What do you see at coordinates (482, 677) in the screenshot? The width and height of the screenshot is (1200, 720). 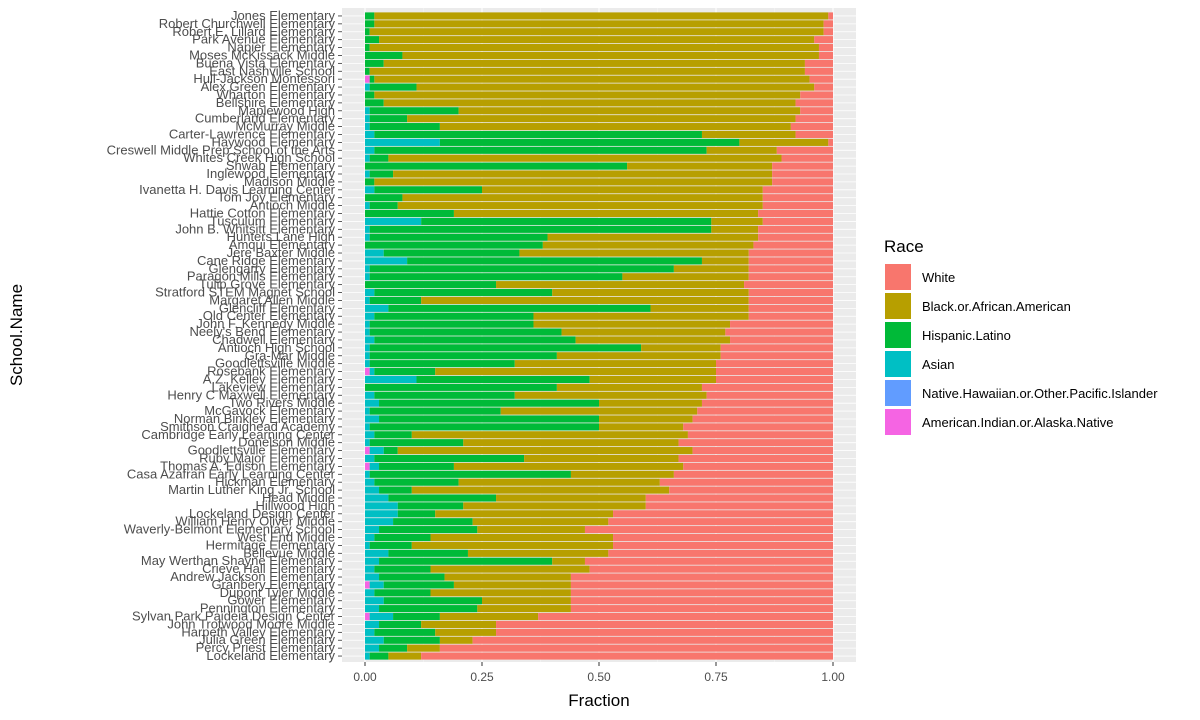 I see `x-tick-label: 0.25` at bounding box center [482, 677].